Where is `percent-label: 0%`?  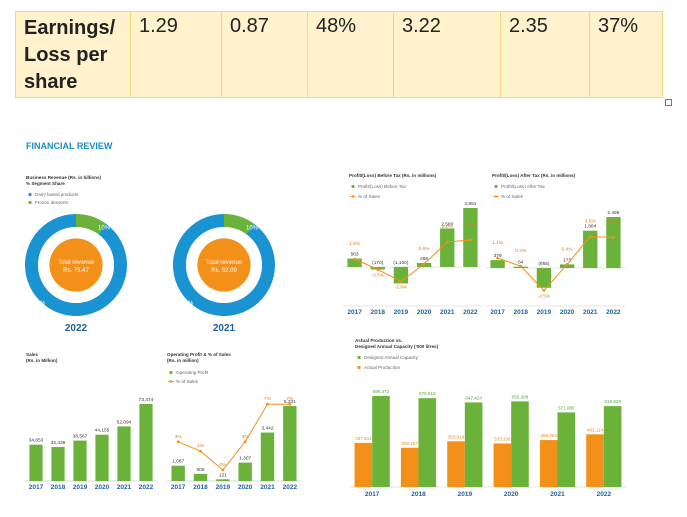
percent-label: 0% is located at coordinates (223, 465).